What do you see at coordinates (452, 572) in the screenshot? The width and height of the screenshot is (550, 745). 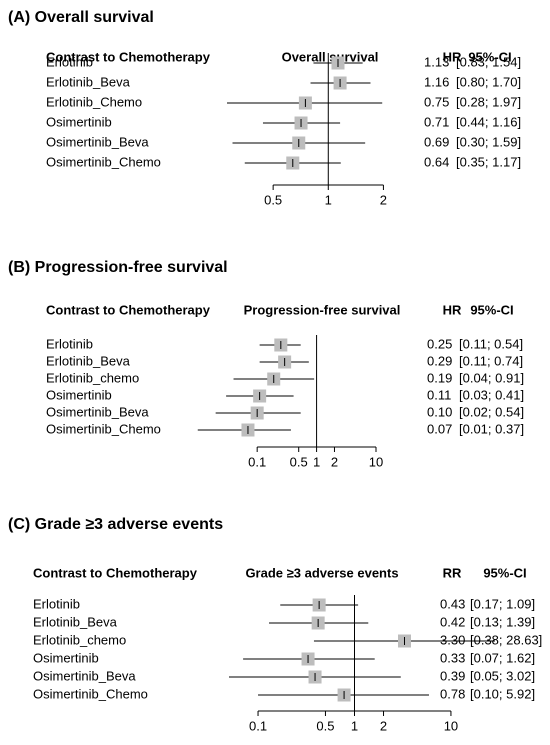 I see `effect-header: RR` at bounding box center [452, 572].